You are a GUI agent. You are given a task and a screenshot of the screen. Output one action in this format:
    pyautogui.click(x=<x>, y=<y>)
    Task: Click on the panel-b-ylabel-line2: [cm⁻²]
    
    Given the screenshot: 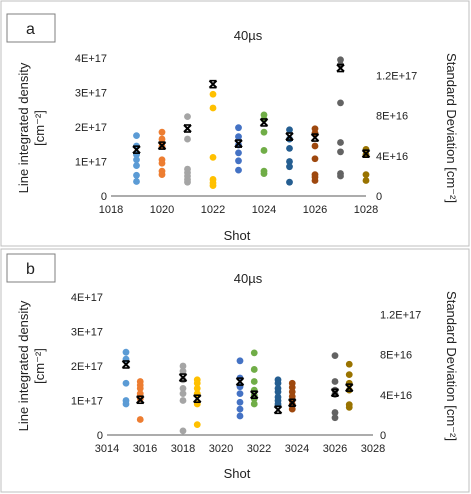 What is the action you would take?
    pyautogui.click(x=39, y=366)
    